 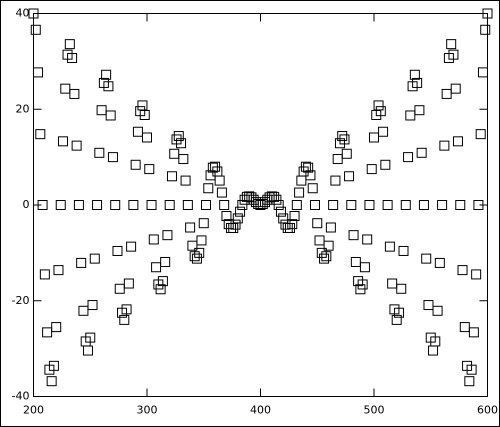 What do you see at coordinates (147, 410) in the screenshot?
I see `x-tick-label: 300` at bounding box center [147, 410].